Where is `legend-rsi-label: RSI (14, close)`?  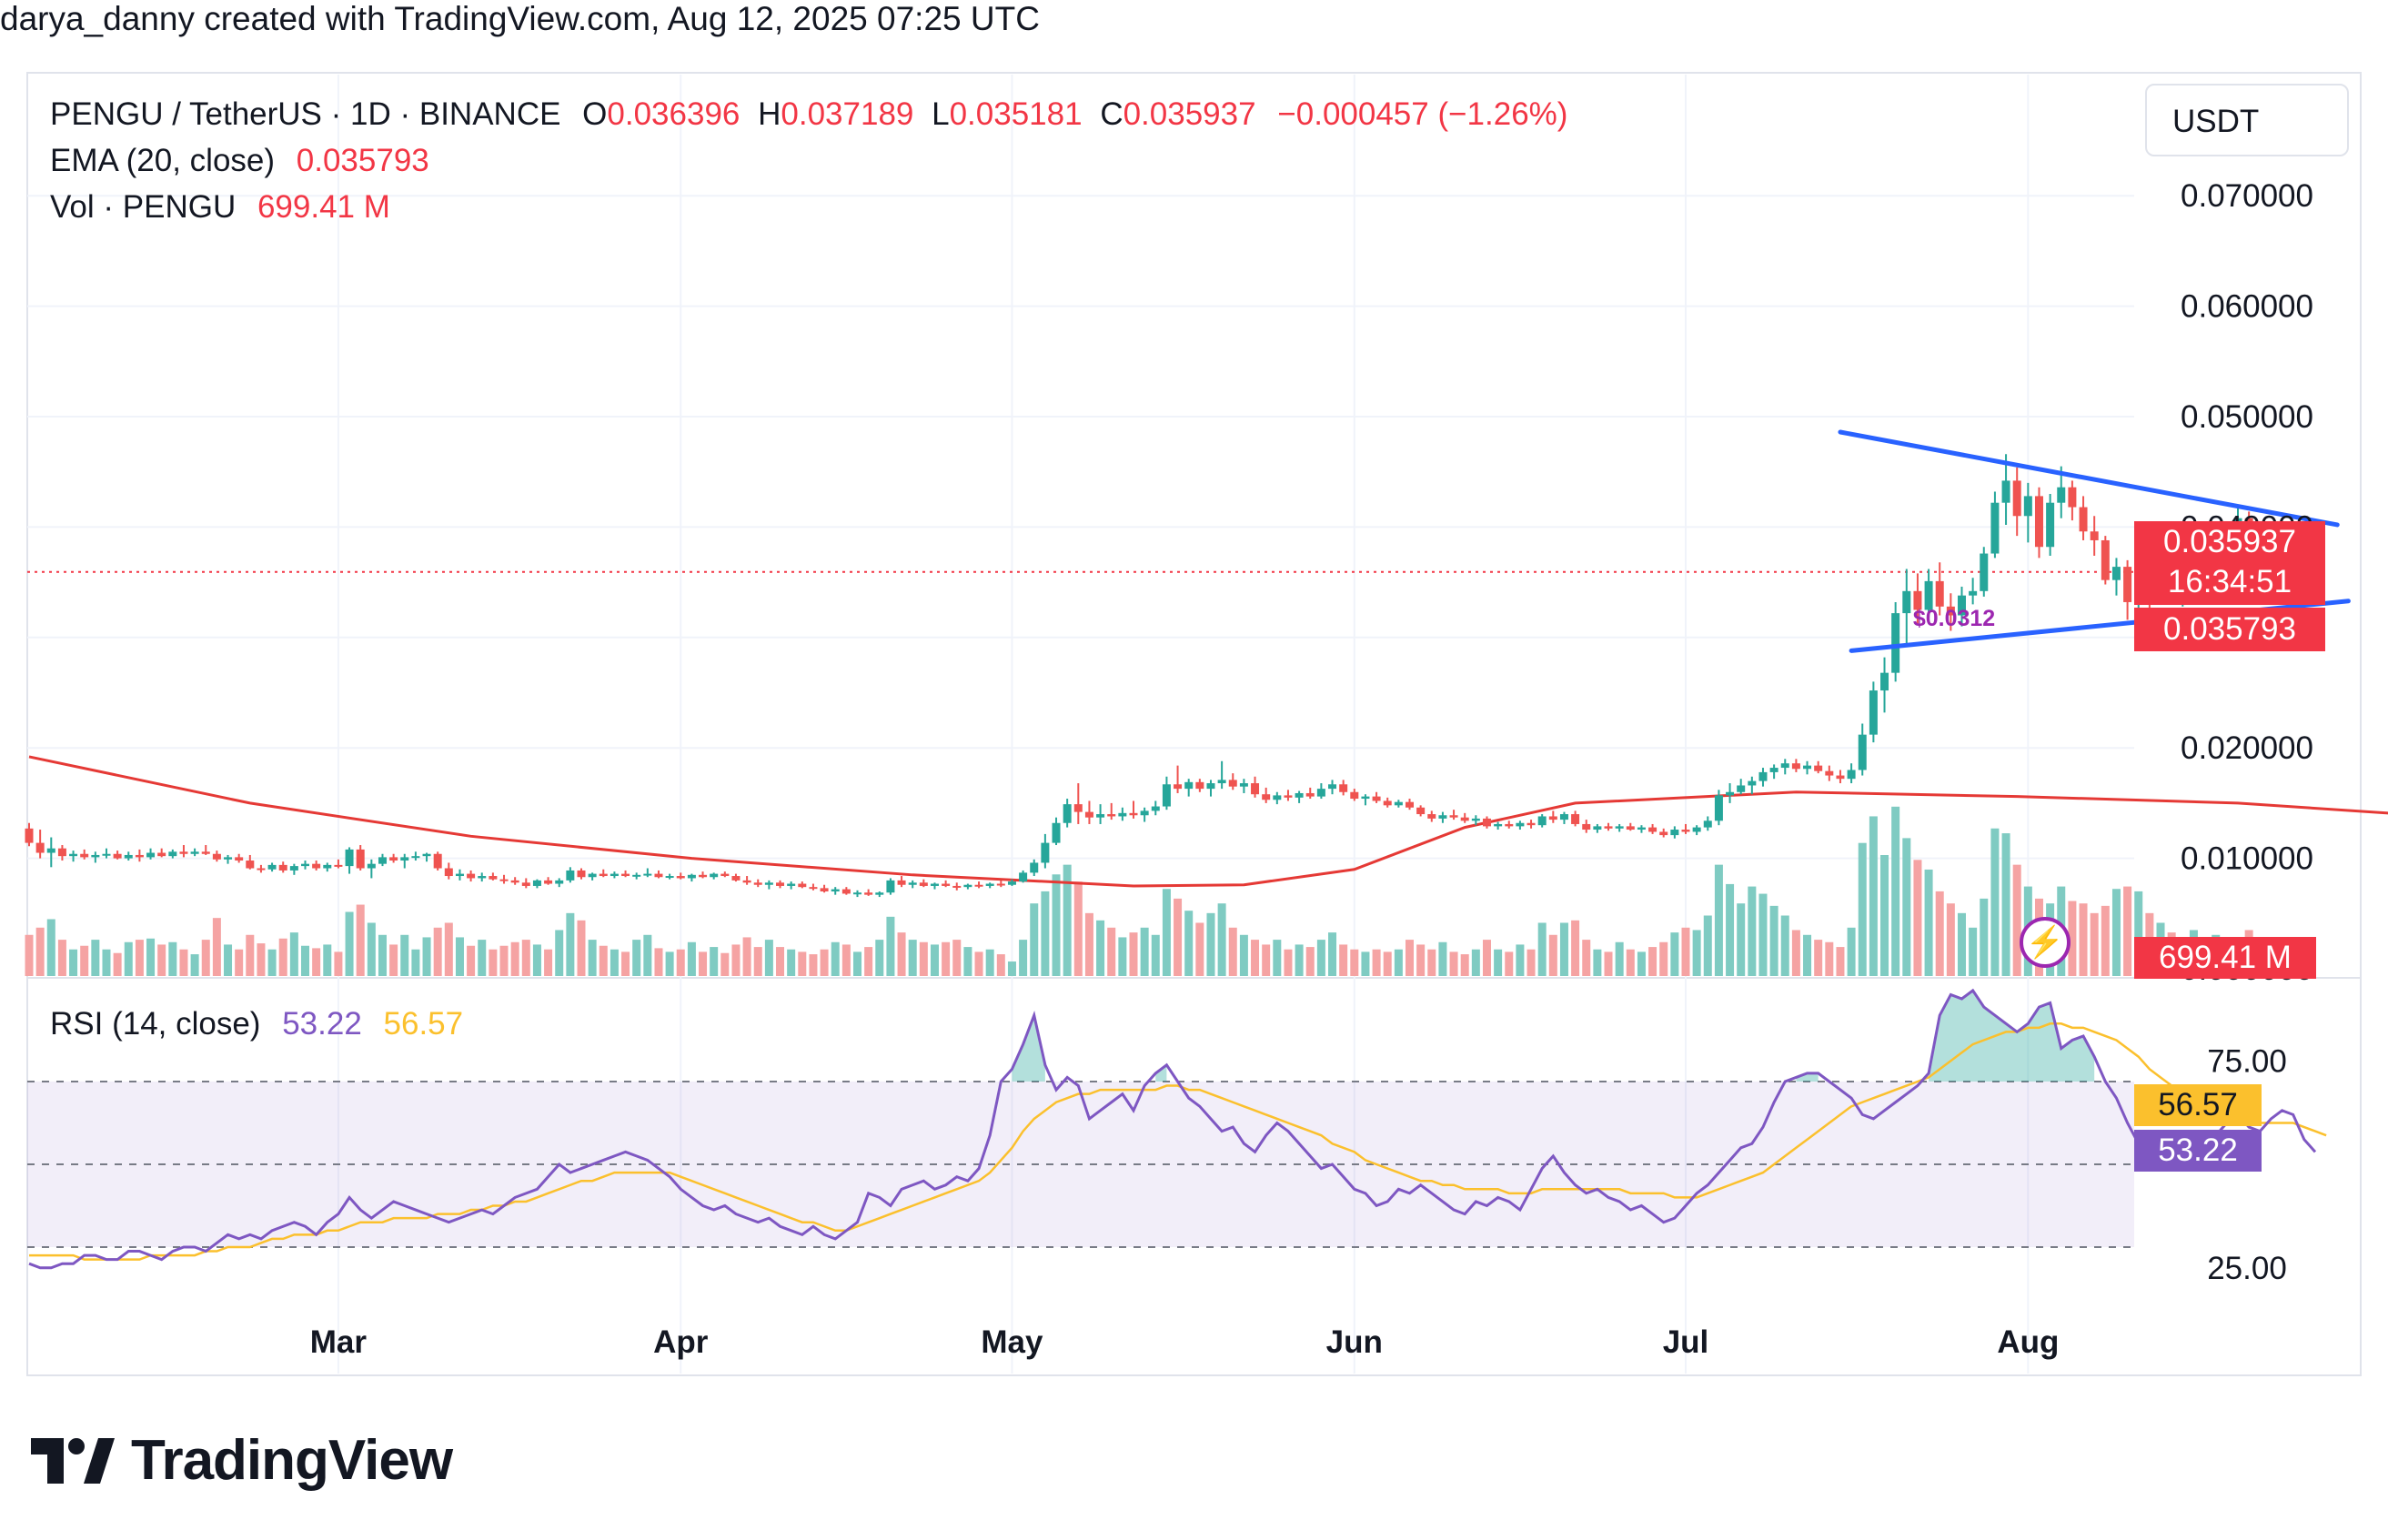 legend-rsi-label: RSI (14, close) is located at coordinates (155, 1024).